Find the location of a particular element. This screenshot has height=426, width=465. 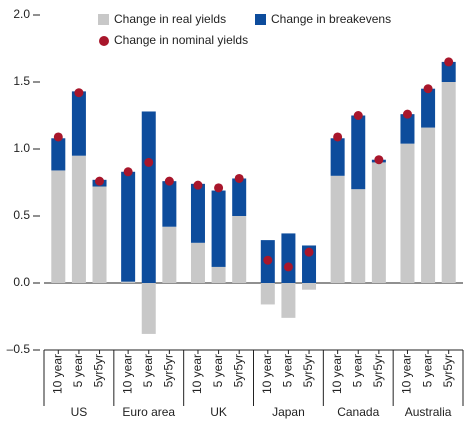

y-tick-label: 1.0 is located at coordinates (21, 148).